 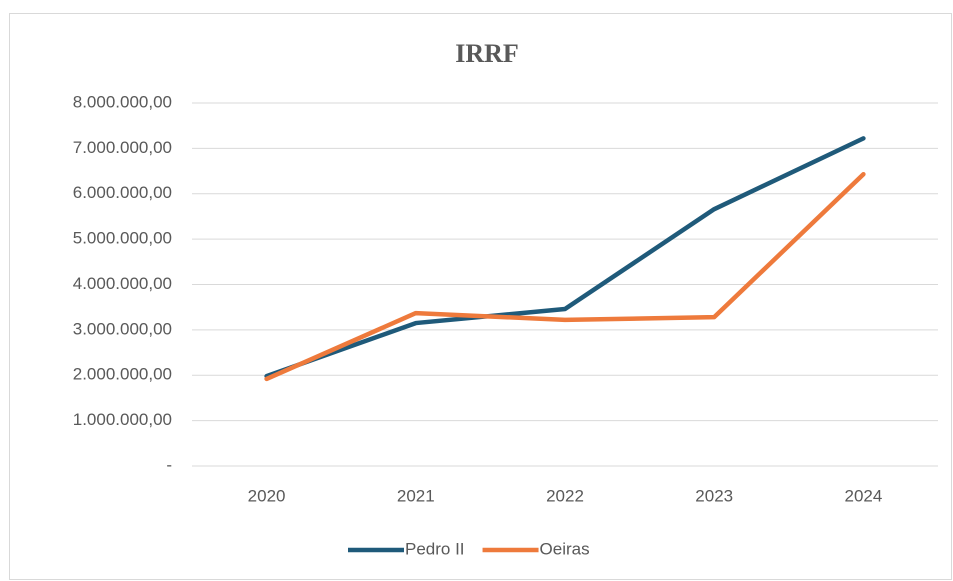 I want to click on x-tick-label: 2020, so click(x=267, y=495).